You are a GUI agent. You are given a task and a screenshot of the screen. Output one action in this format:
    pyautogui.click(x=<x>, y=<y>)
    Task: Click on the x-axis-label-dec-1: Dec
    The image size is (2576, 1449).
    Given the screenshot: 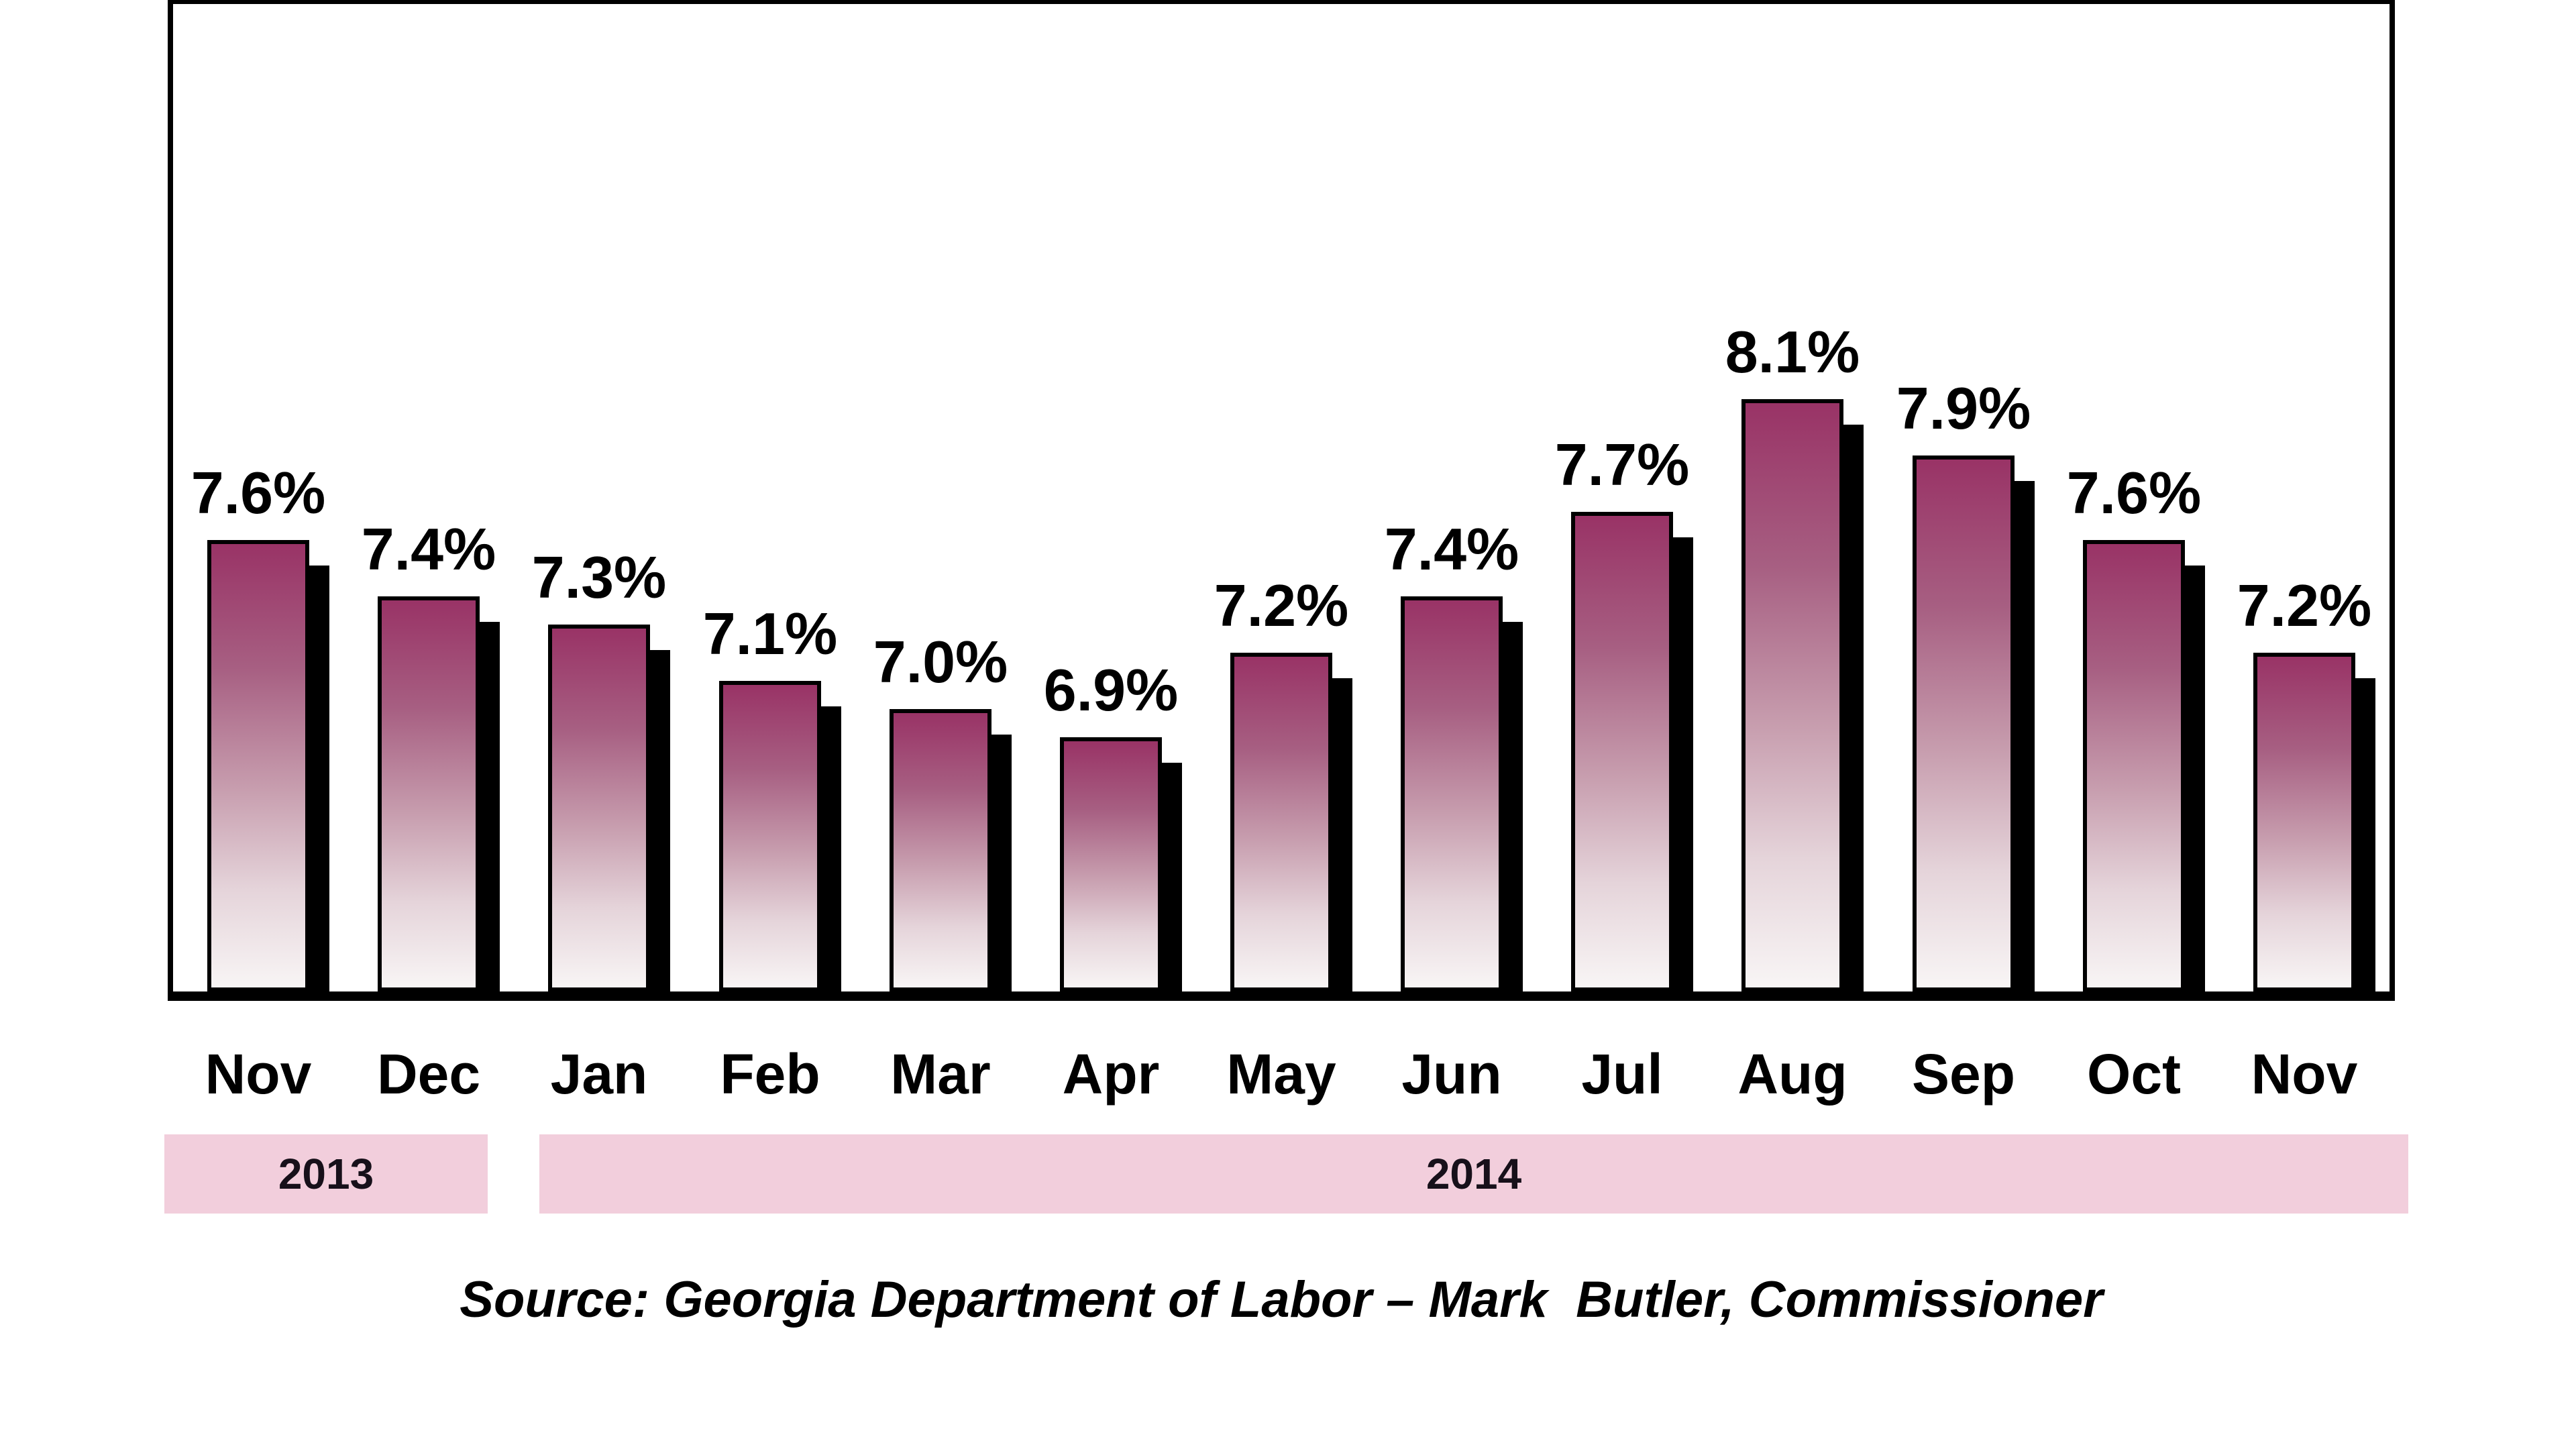 What is the action you would take?
    pyautogui.click(x=428, y=1074)
    